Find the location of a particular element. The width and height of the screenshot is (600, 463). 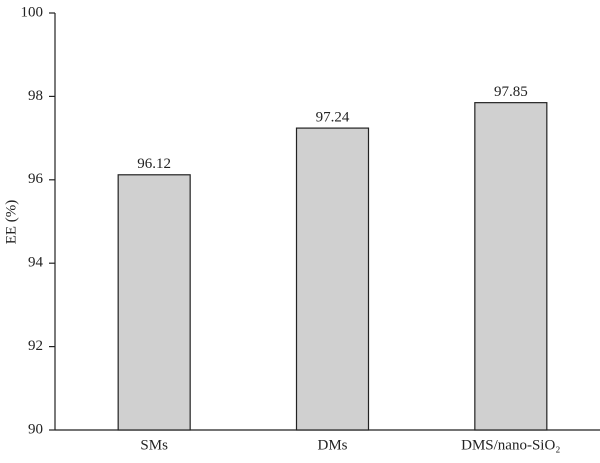

x-tick-label: DMs is located at coordinates (332, 445).